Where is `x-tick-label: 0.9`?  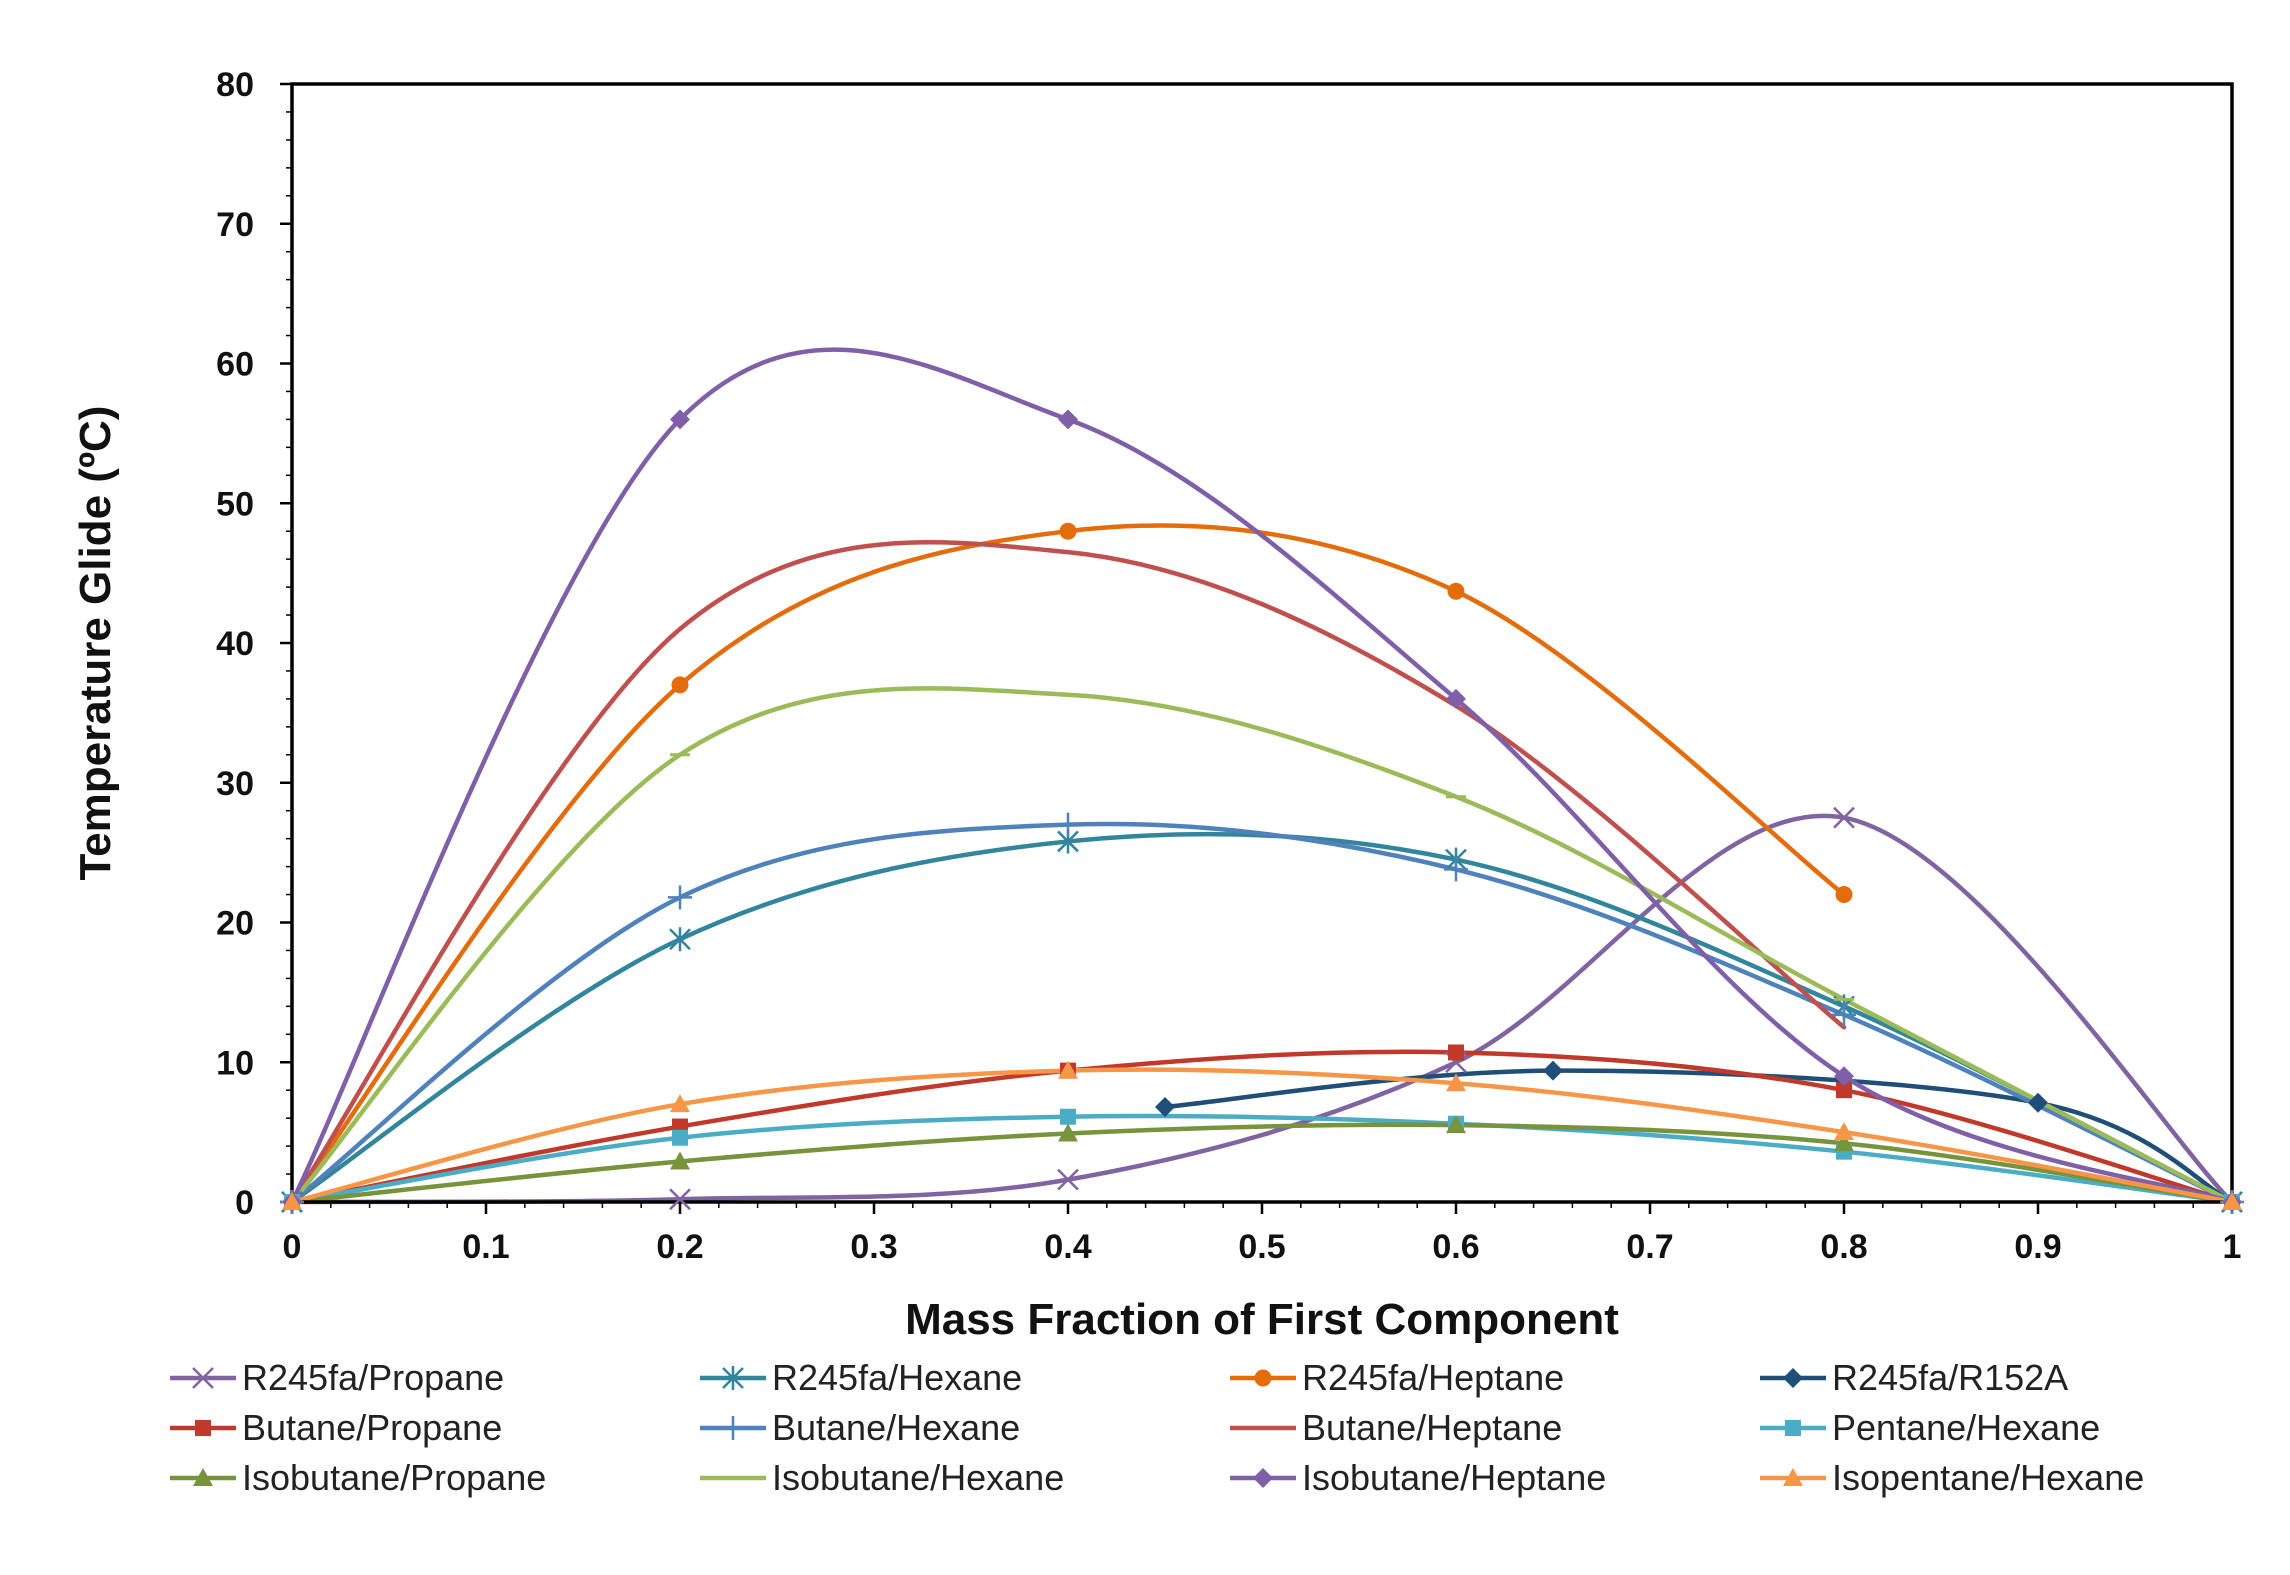
x-tick-label: 0.9 is located at coordinates (2037, 1247).